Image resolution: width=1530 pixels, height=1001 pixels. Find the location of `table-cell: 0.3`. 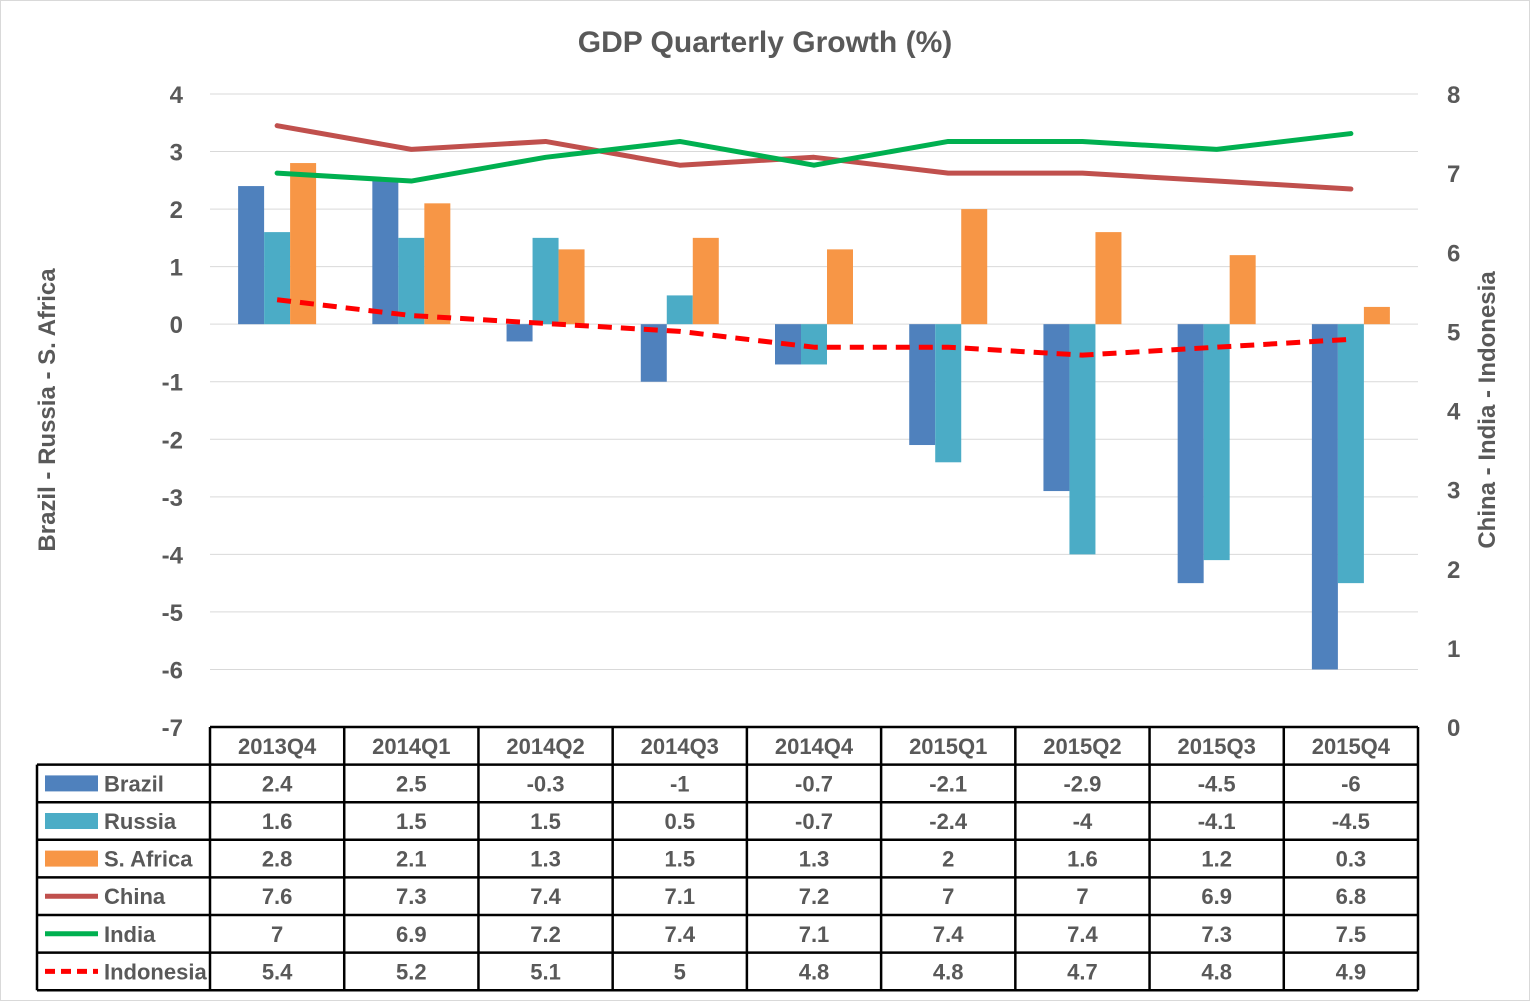

table-cell: 0.3 is located at coordinates (1351, 859).